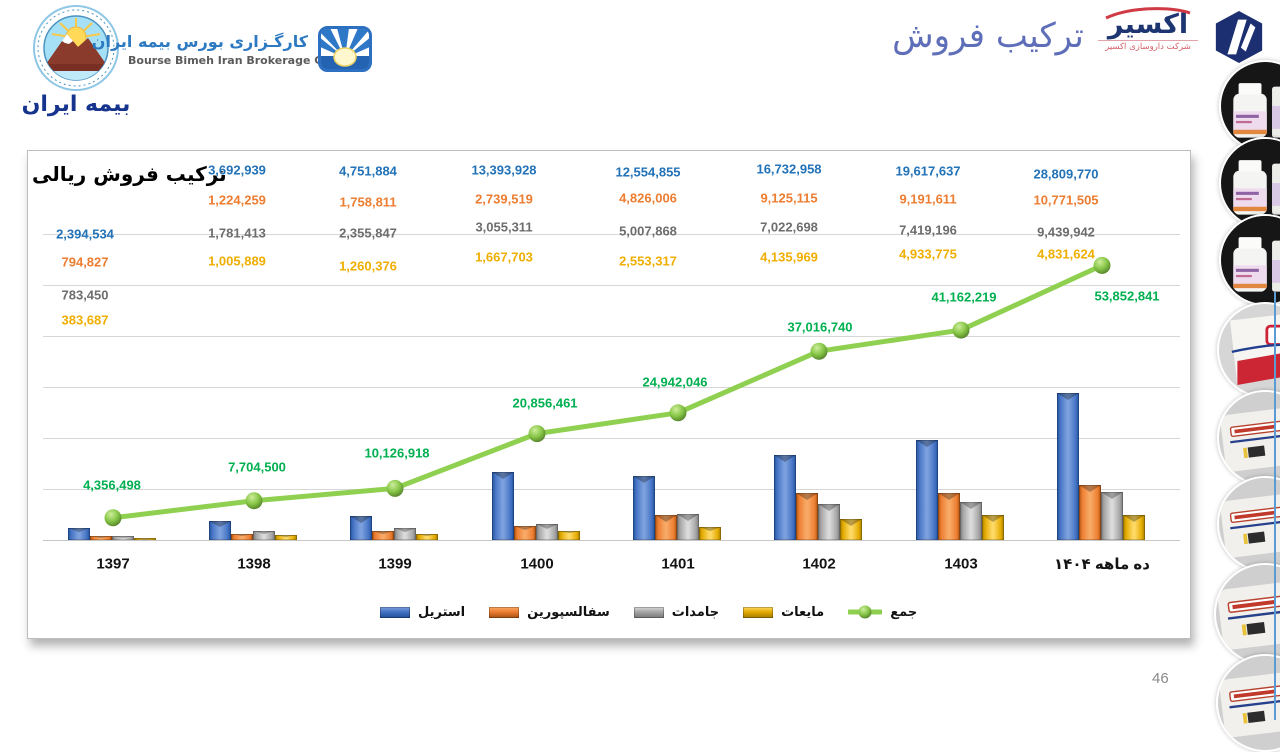 The height and width of the screenshot is (752, 1280). Describe the element at coordinates (904, 612) in the screenshot. I see `legend-label: جمع` at that location.